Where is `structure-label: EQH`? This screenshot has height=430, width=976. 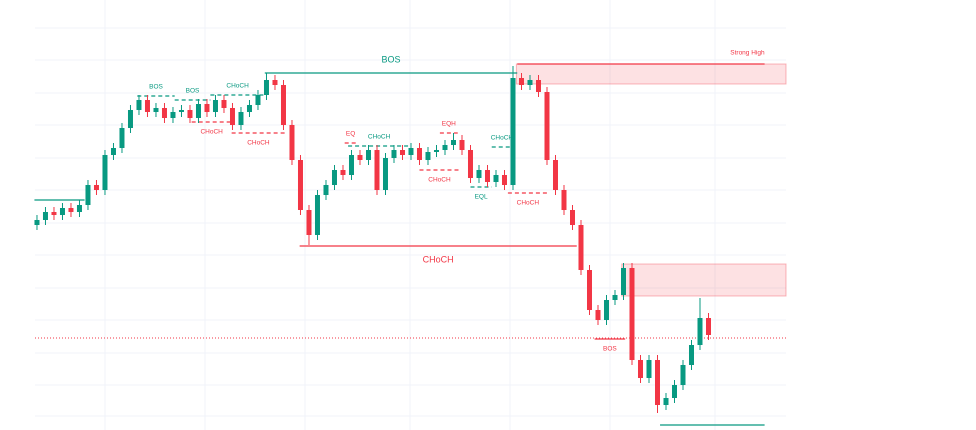 structure-label: EQH is located at coordinates (449, 124).